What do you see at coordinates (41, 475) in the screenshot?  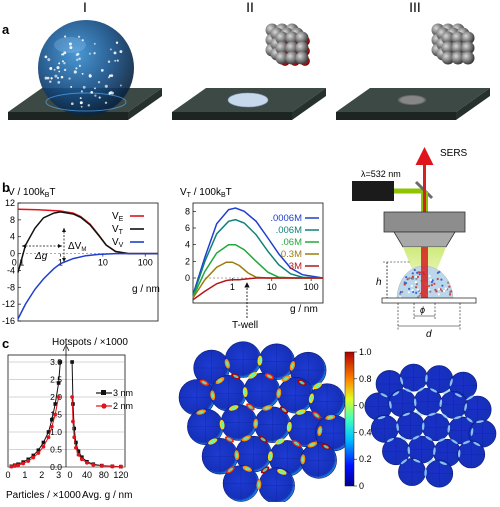 I see `x-tick-label: 2` at bounding box center [41, 475].